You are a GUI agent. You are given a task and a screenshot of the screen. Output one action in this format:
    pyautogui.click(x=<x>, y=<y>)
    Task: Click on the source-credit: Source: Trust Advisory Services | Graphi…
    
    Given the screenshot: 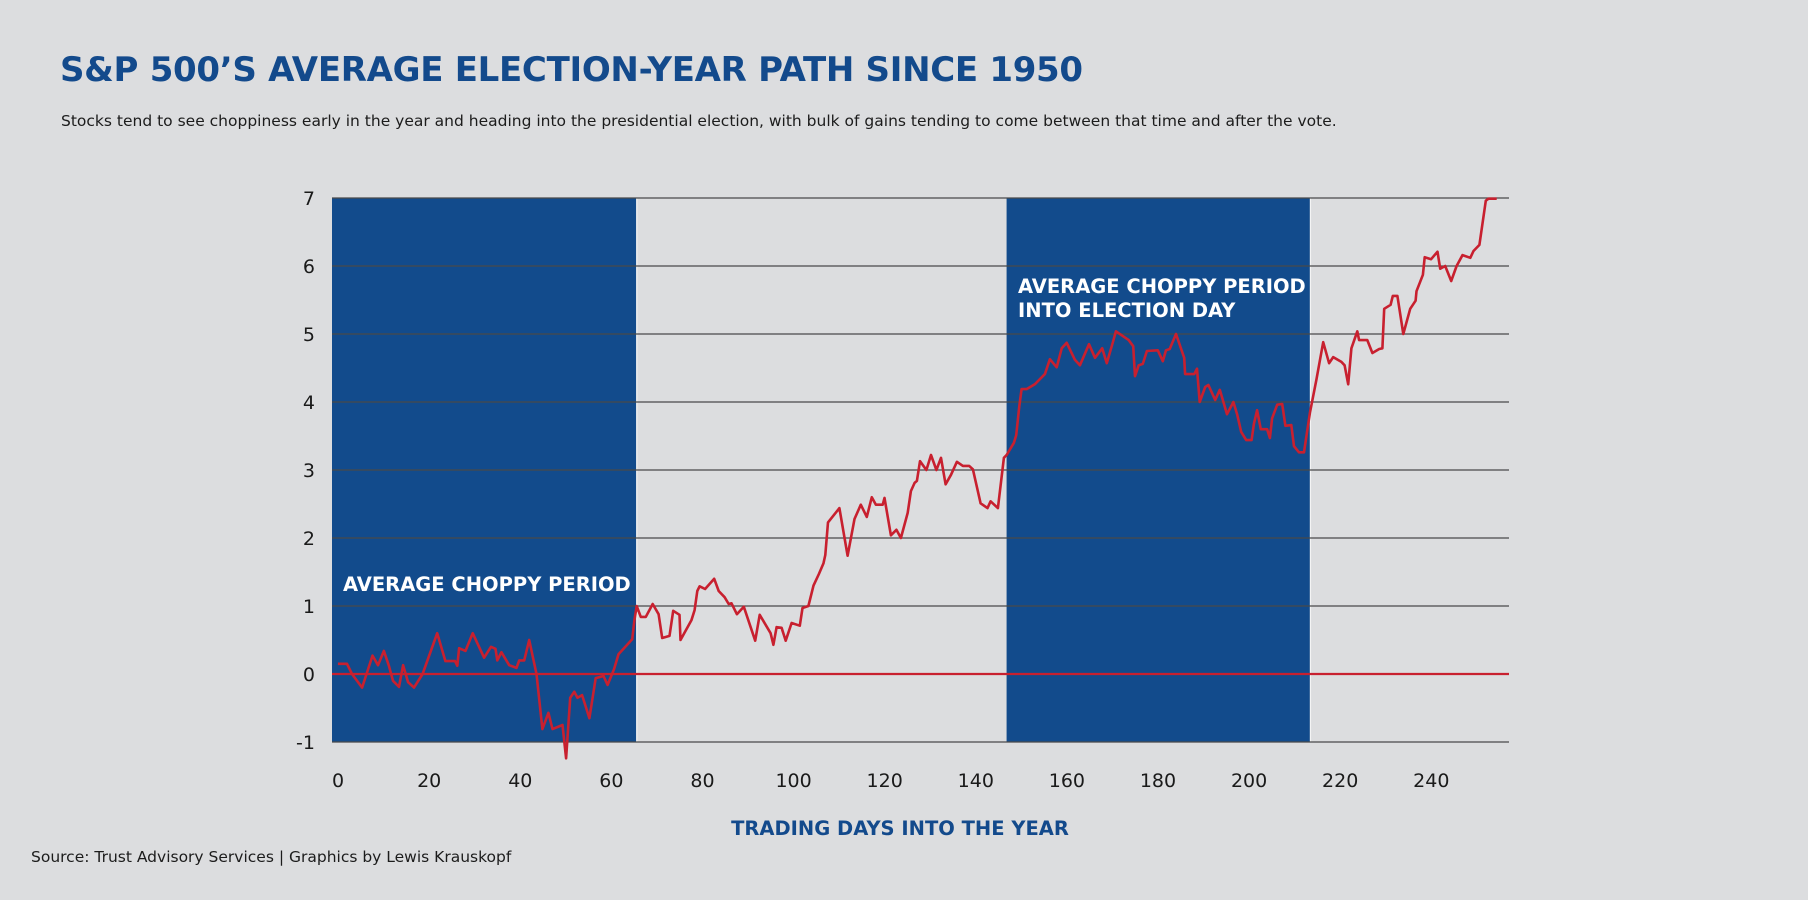 What is the action you would take?
    pyautogui.click(x=271, y=857)
    